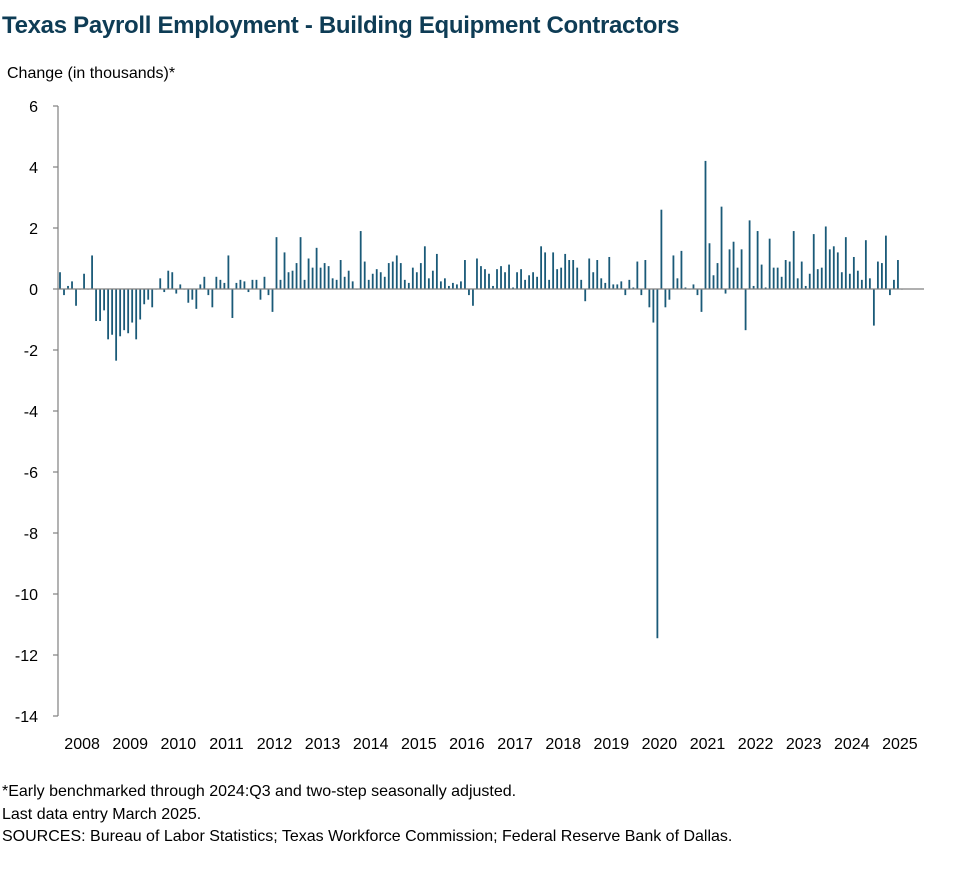 Image resolution: width=979 pixels, height=878 pixels. I want to click on x-tick-label: 2018, so click(563, 744).